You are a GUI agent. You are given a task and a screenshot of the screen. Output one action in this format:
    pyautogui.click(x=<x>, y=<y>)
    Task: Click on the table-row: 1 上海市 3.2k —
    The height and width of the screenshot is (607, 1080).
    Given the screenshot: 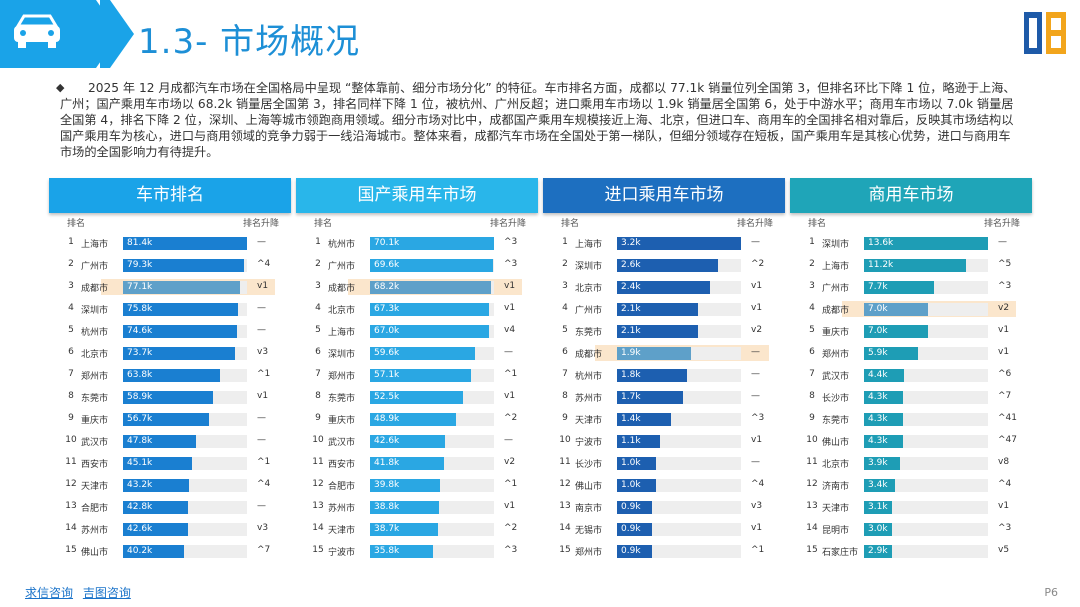 What is the action you would take?
    pyautogui.click(x=664, y=242)
    